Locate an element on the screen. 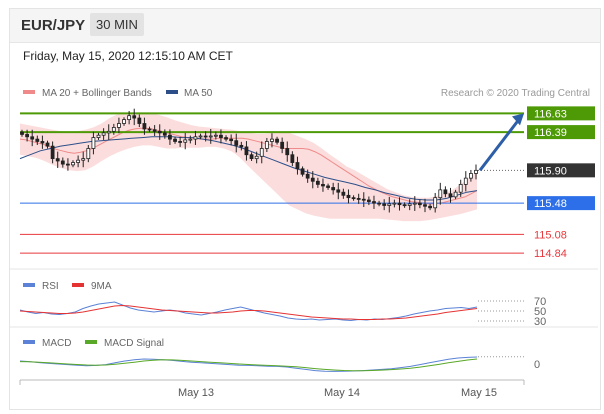 The image size is (604, 414). projection-arrow-shaft is located at coordinates (499, 145).